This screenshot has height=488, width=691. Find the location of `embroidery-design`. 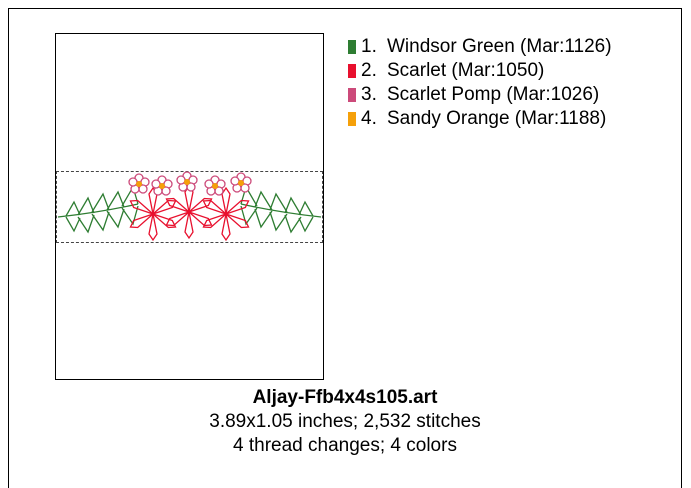

embroidery-design is located at coordinates (189, 206).